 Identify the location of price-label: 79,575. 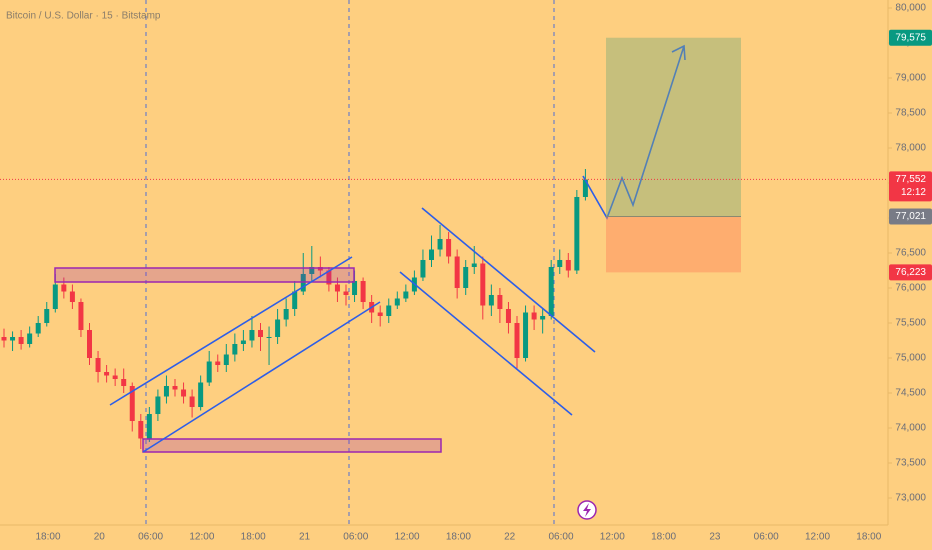
(910, 37).